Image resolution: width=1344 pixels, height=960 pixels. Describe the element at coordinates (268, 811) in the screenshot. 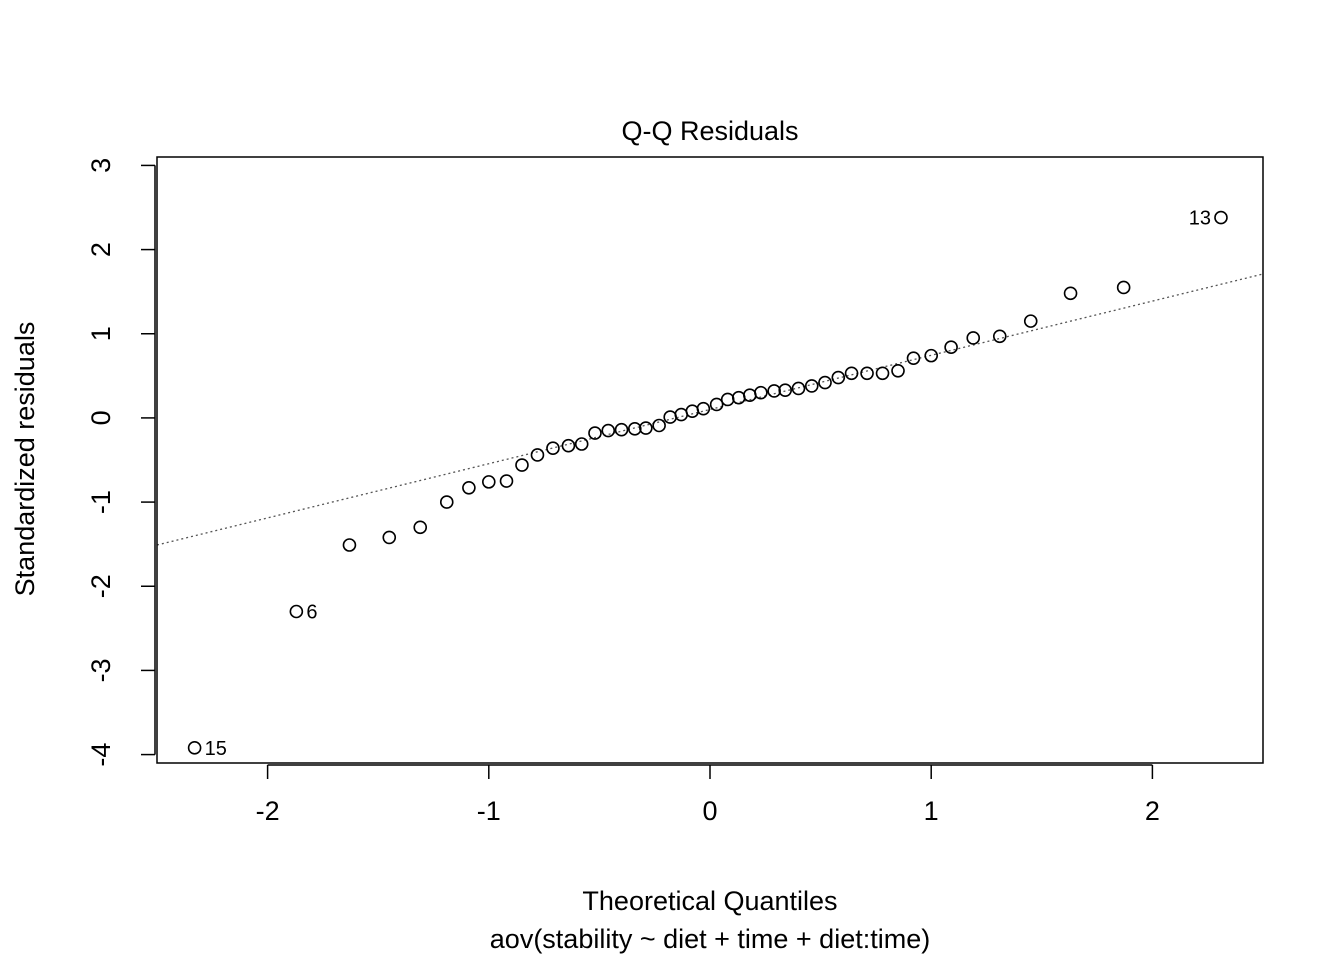

I see `x-tick-label: -2` at that location.